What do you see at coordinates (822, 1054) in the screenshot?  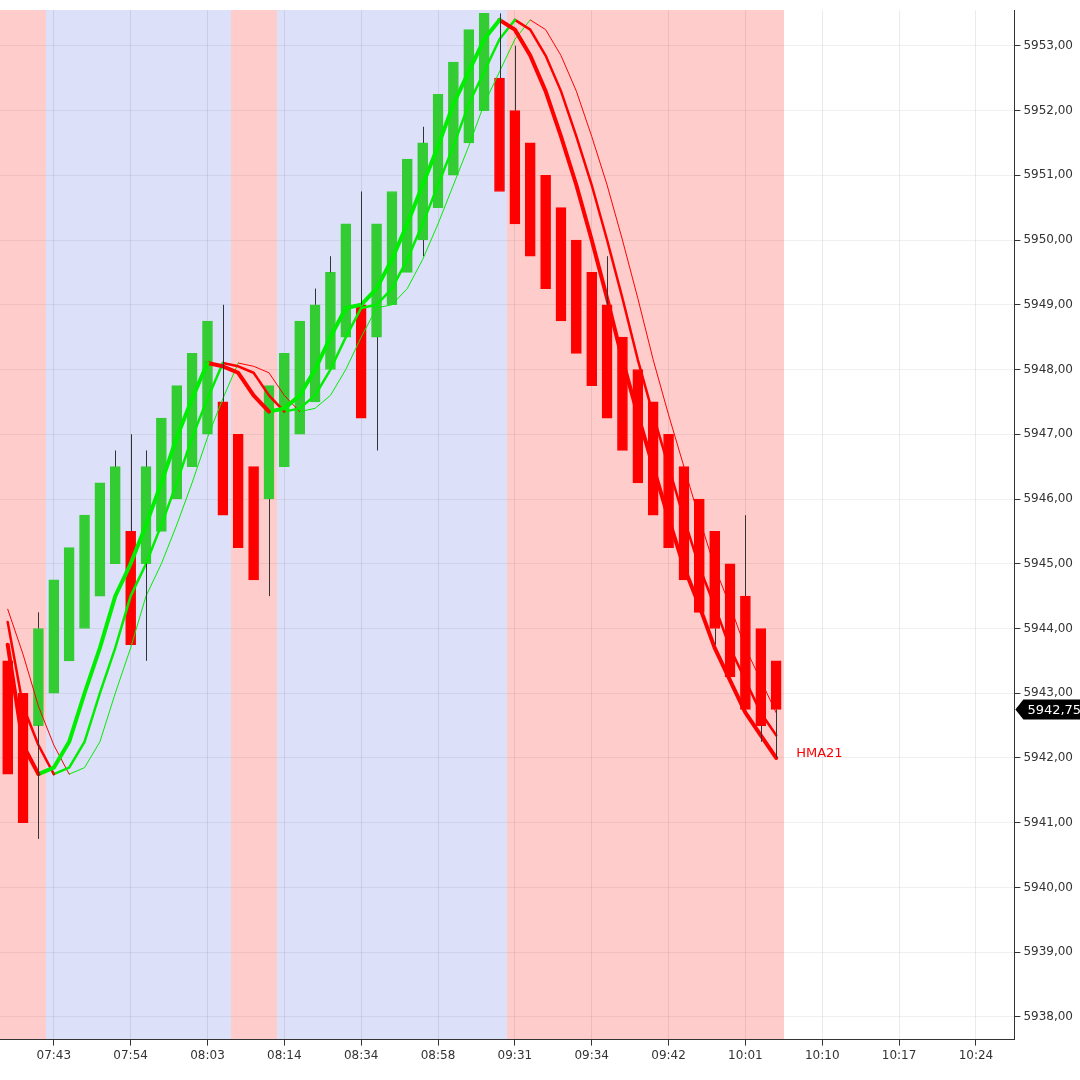 I see `x-tick-label: 10:10` at bounding box center [822, 1054].